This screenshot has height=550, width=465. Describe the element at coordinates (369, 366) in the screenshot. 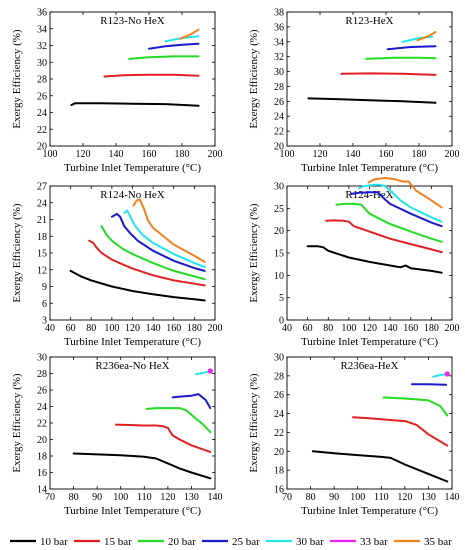

I see `chart-title: R236ea-HeX` at that location.